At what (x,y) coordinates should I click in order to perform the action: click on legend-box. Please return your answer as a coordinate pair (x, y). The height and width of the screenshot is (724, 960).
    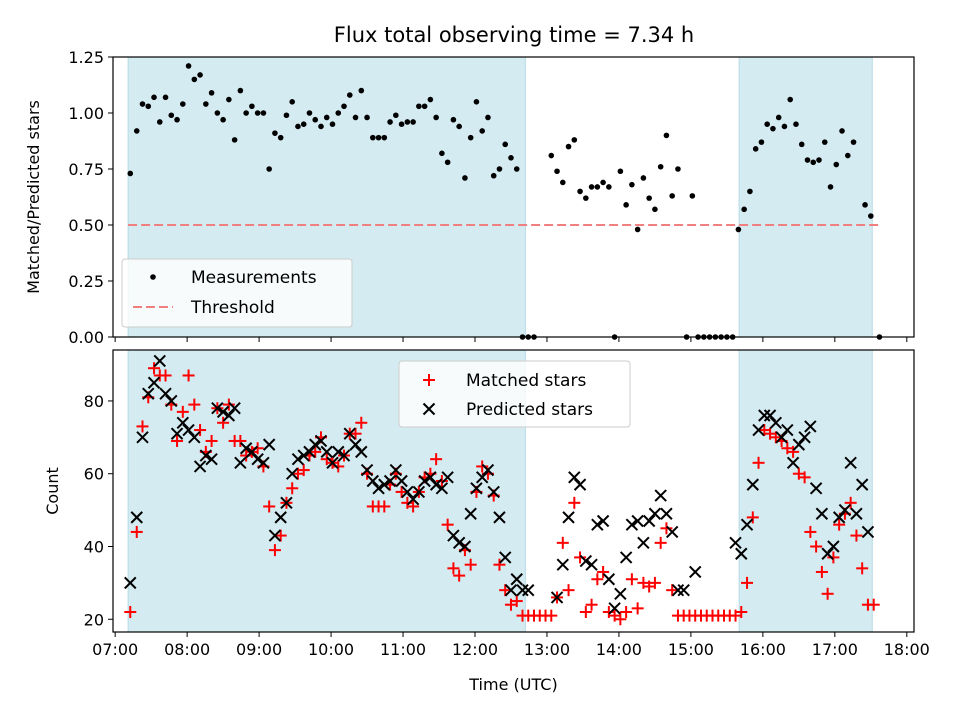
    Looking at the image, I should click on (237, 293).